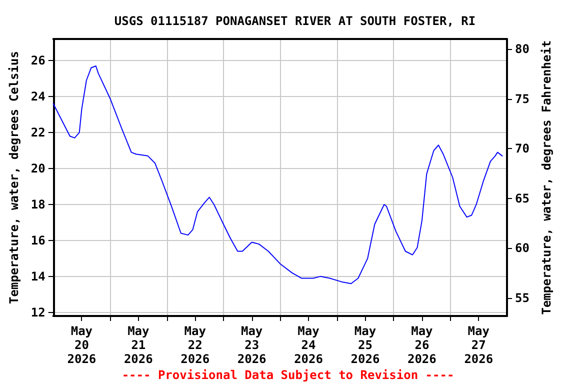 The height and width of the screenshot is (384, 576). I want to click on x-tick-label: May 23 2026, so click(251, 345).